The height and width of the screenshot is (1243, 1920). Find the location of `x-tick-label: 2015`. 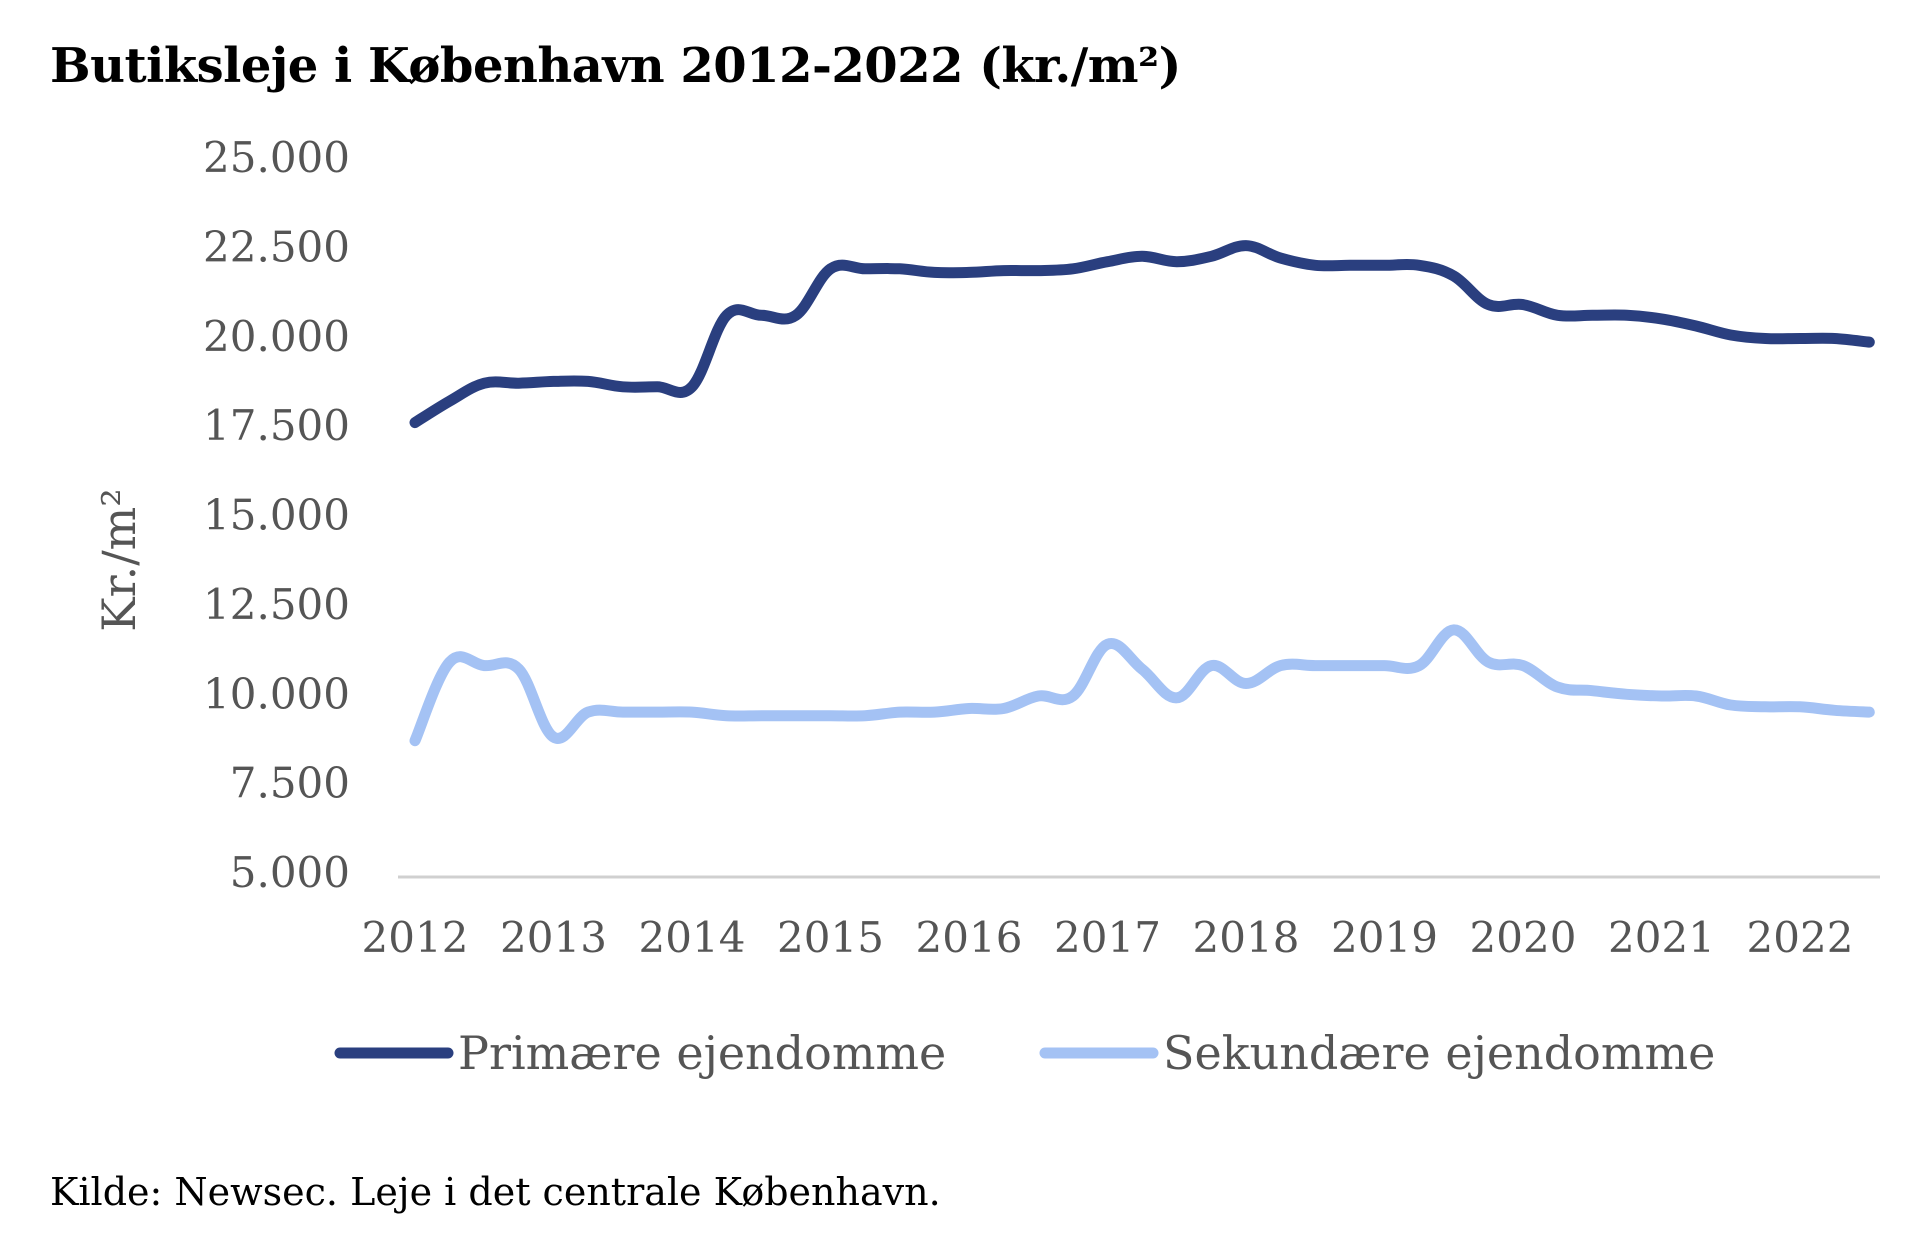

x-tick-label: 2015 is located at coordinates (830, 937).